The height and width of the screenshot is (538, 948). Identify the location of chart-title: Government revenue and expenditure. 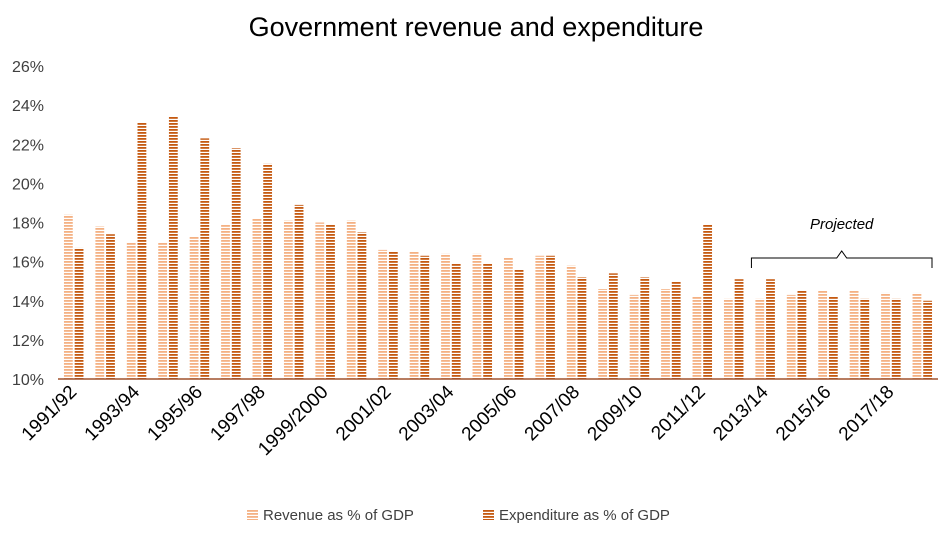
(476, 27).